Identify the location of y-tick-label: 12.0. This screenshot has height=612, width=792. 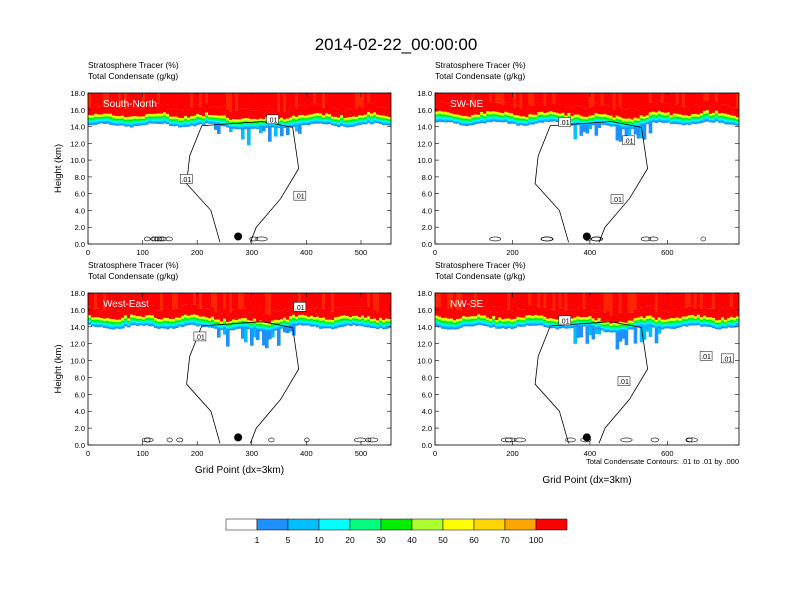
(424, 143).